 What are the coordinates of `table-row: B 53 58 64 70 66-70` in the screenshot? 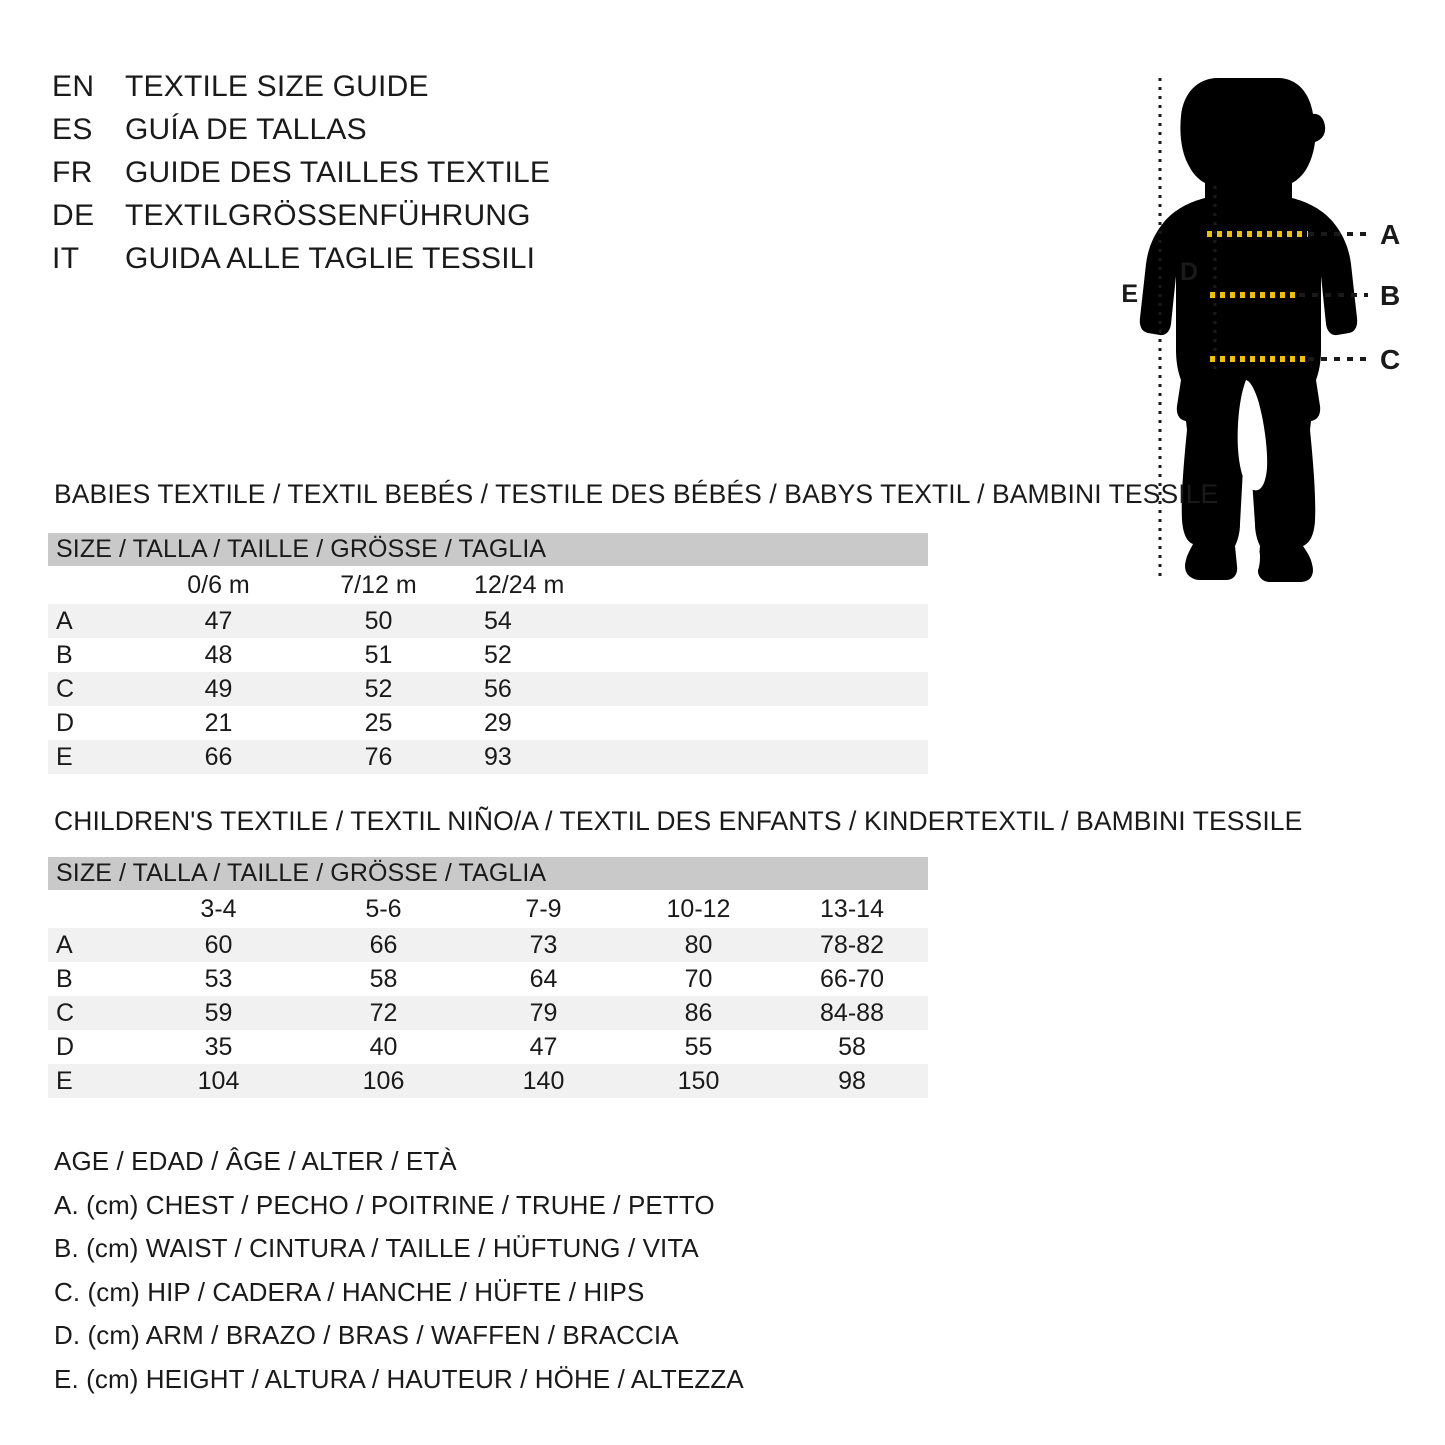 It's located at (488, 979).